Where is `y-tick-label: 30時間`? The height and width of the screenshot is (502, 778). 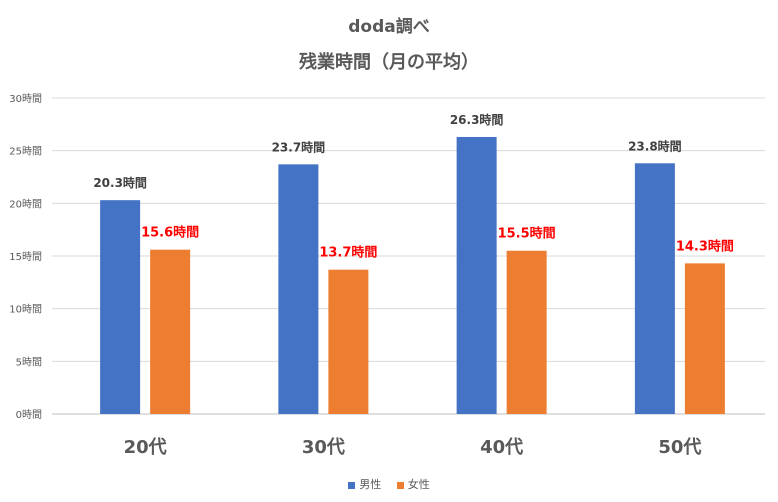
y-tick-label: 30時間 is located at coordinates (25, 99).